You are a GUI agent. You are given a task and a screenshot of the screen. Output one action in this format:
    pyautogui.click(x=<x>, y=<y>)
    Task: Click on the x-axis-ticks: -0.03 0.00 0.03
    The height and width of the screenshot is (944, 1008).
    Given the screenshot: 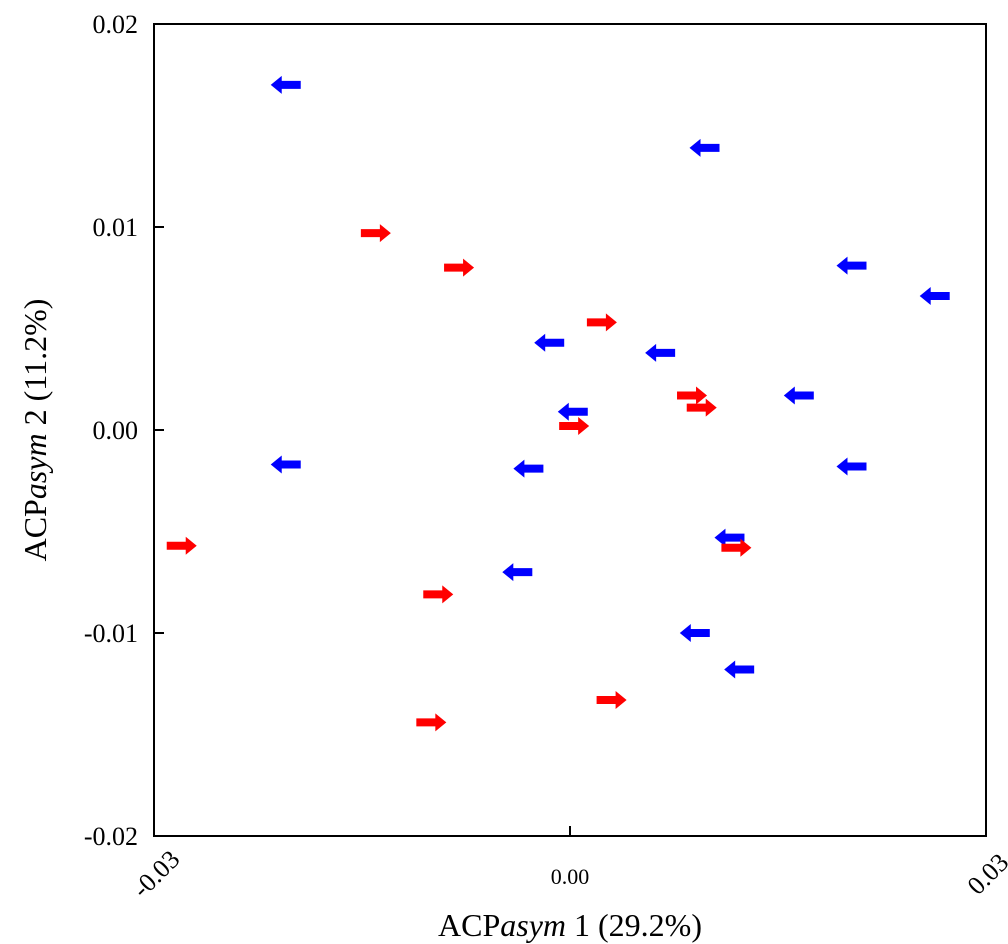 What is the action you would take?
    pyautogui.click(x=567, y=864)
    